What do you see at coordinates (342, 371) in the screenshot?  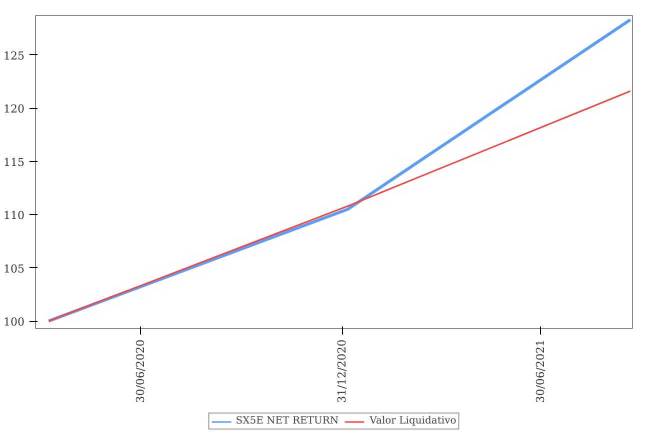 I see `x-tick-label: 31/12/2020` at bounding box center [342, 371].